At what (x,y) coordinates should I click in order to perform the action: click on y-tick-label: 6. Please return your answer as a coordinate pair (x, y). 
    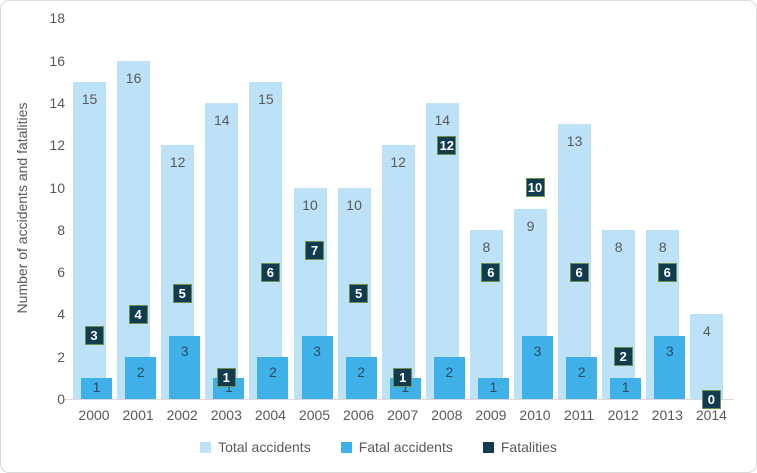
    Looking at the image, I should click on (61, 272).